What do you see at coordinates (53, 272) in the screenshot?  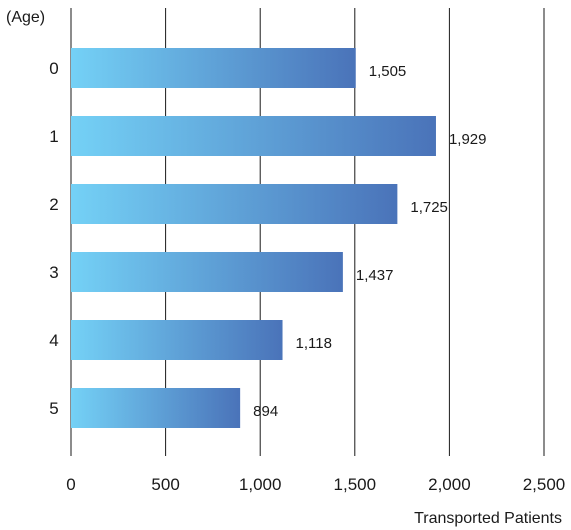 I see `y-tick-label: 3` at bounding box center [53, 272].